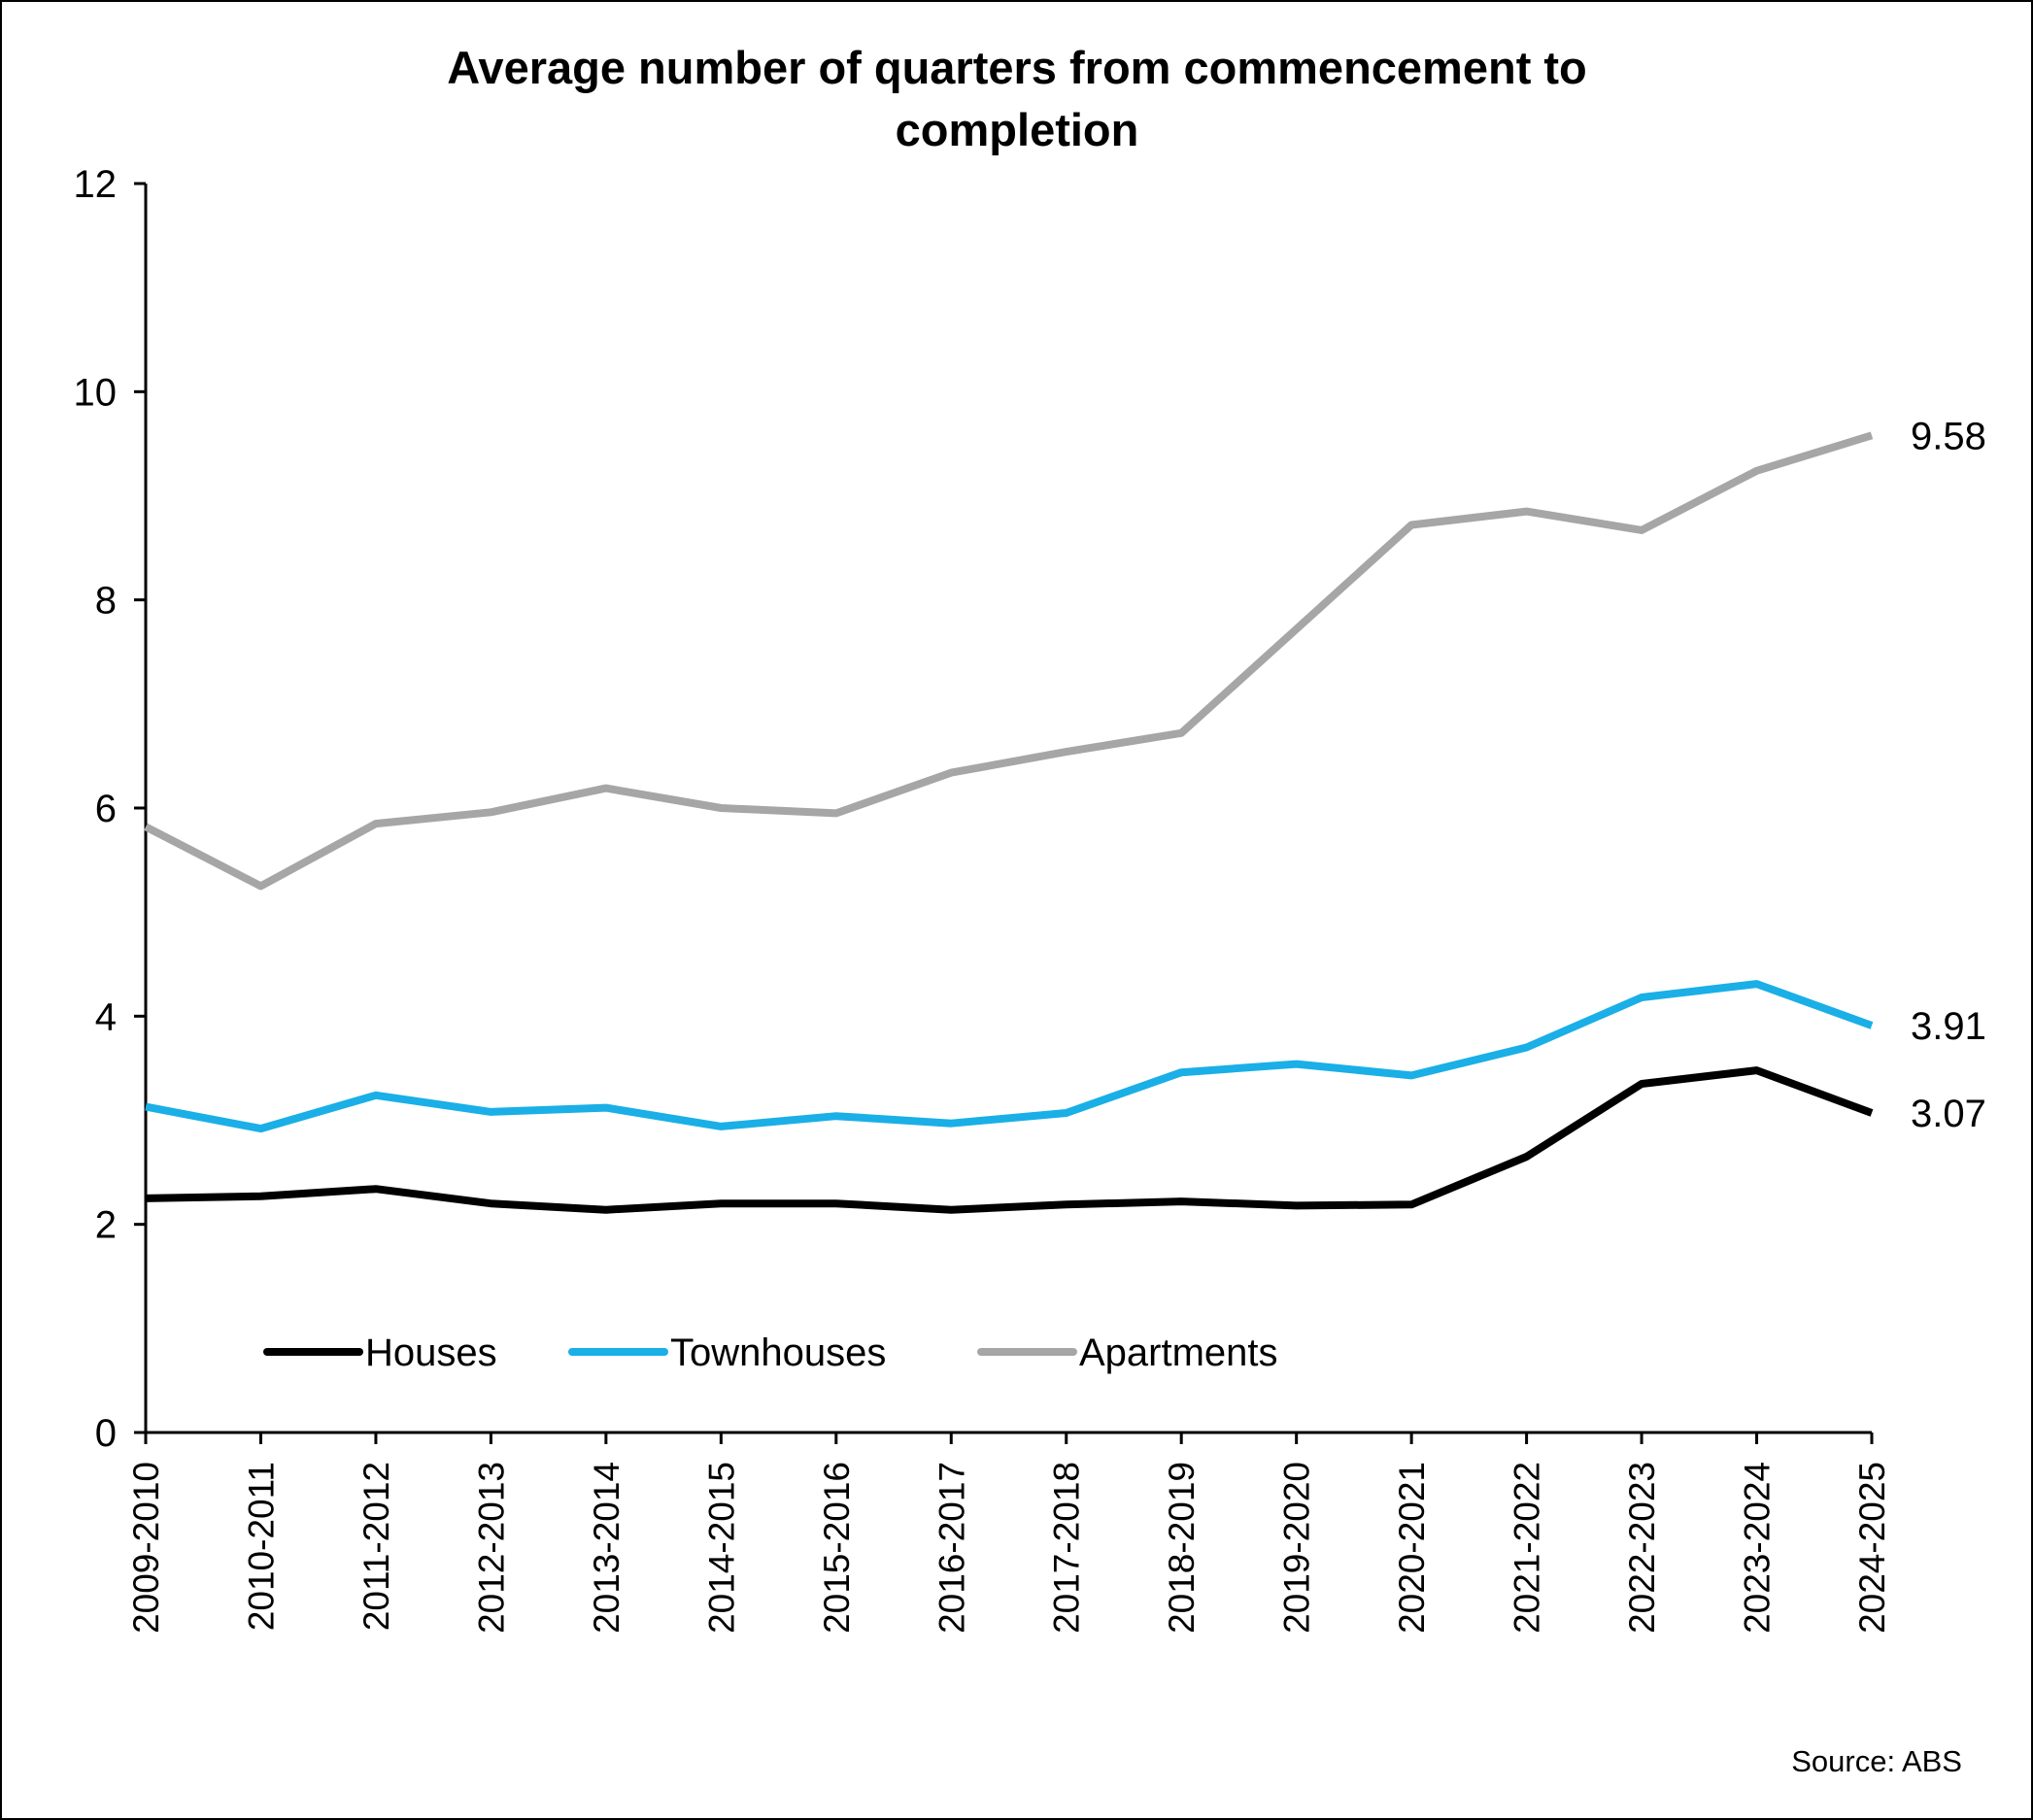 The width and height of the screenshot is (2033, 1820). What do you see at coordinates (951, 1548) in the screenshot?
I see `x-tick-label: 2016-2017` at bounding box center [951, 1548].